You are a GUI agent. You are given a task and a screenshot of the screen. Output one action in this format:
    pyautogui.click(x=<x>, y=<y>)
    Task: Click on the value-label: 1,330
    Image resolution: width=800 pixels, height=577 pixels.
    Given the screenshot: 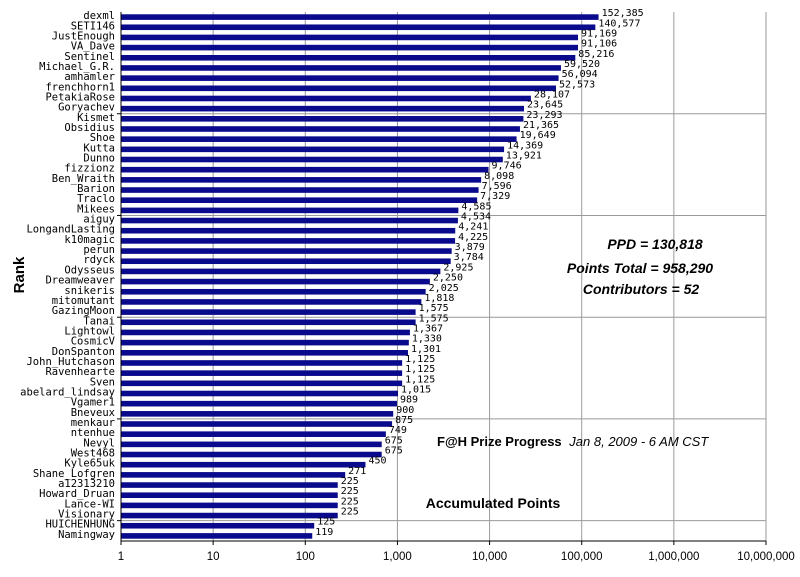 What is the action you would take?
    pyautogui.click(x=427, y=339)
    